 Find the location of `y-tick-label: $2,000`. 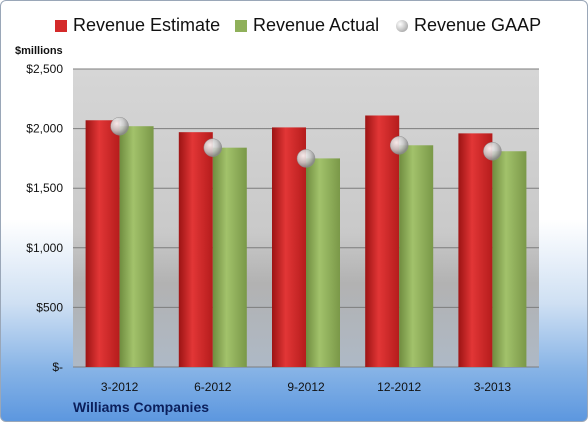

y-tick-label: $2,000 is located at coordinates (44, 129).